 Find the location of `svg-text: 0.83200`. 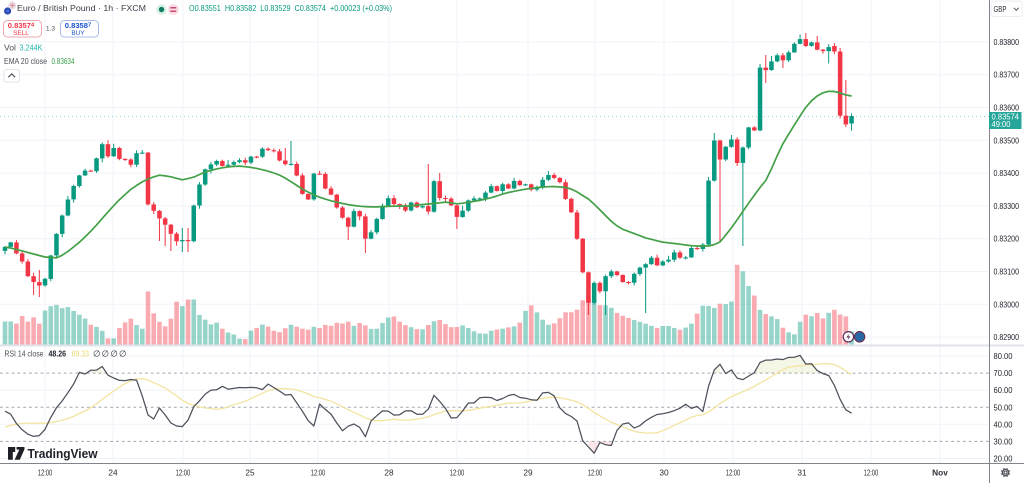

svg-text: 0.83200 is located at coordinates (1007, 239).